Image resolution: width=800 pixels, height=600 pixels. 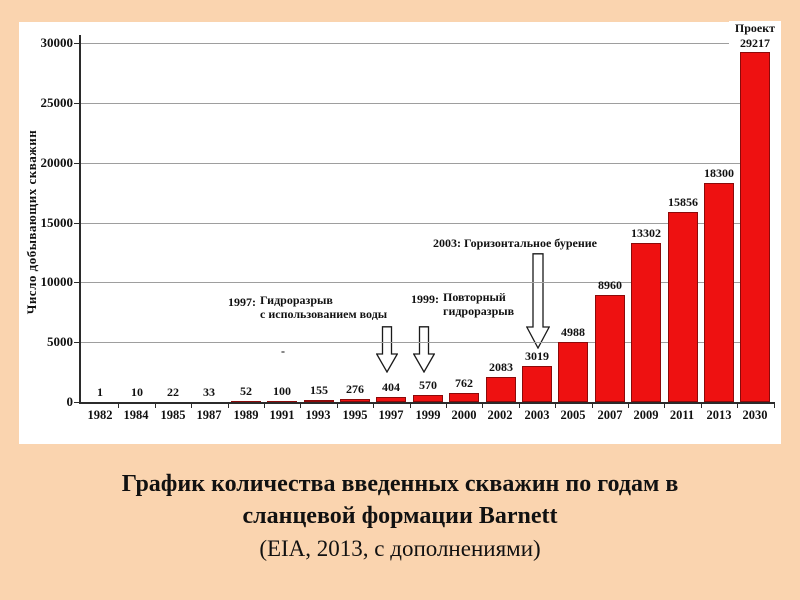 I want to click on bar-value-label: 13302, so click(x=646, y=233).